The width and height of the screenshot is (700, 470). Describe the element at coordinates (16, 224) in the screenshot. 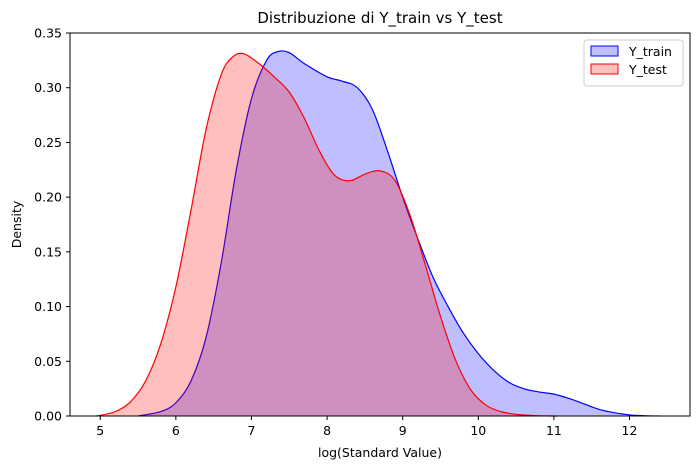

I see `y-axis-label: Density` at that location.